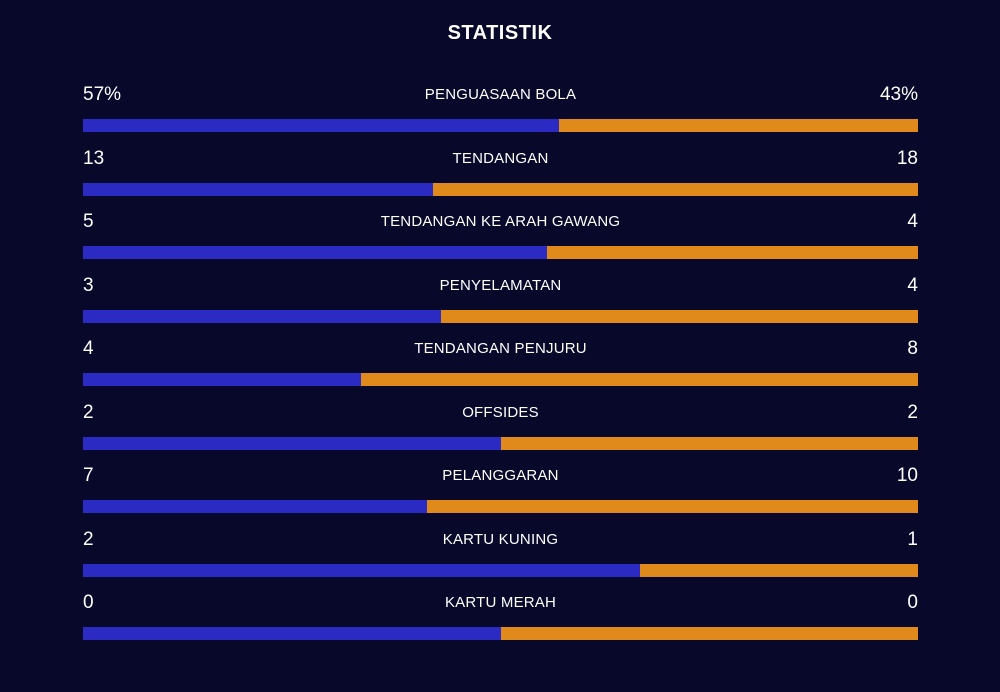 Image resolution: width=1000 pixels, height=692 pixels. Describe the element at coordinates (88, 602) in the screenshot. I see `home-value: 0` at that location.